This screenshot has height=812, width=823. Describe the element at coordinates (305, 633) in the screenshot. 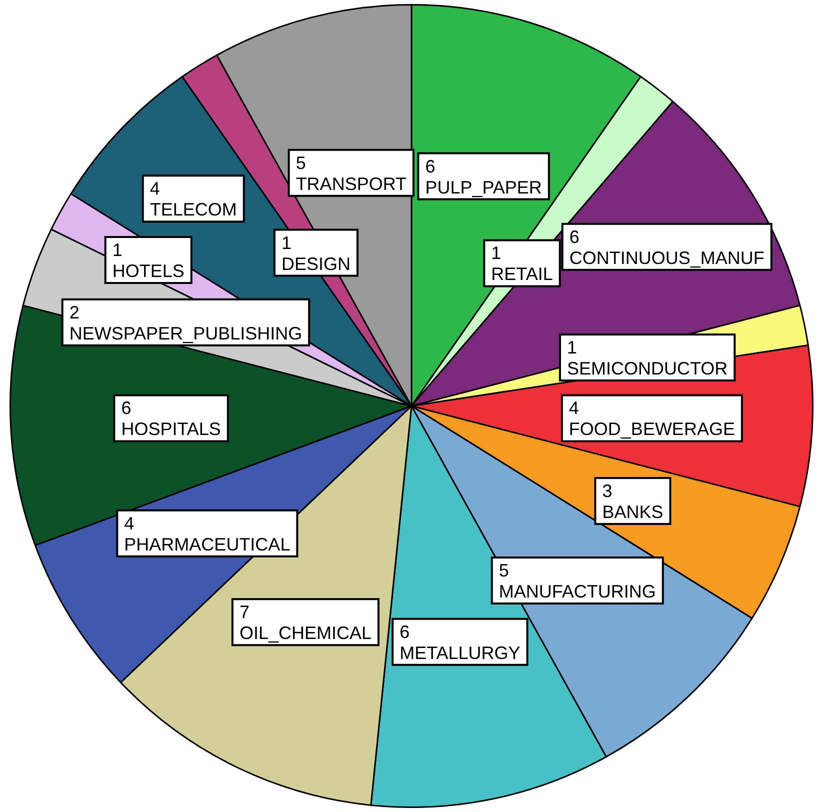

I see `slice-label: OIL_CHEMICAL` at that location.